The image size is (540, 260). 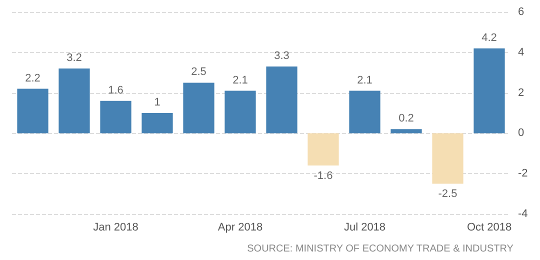 I want to click on data-label: 0.2, so click(x=406, y=118).